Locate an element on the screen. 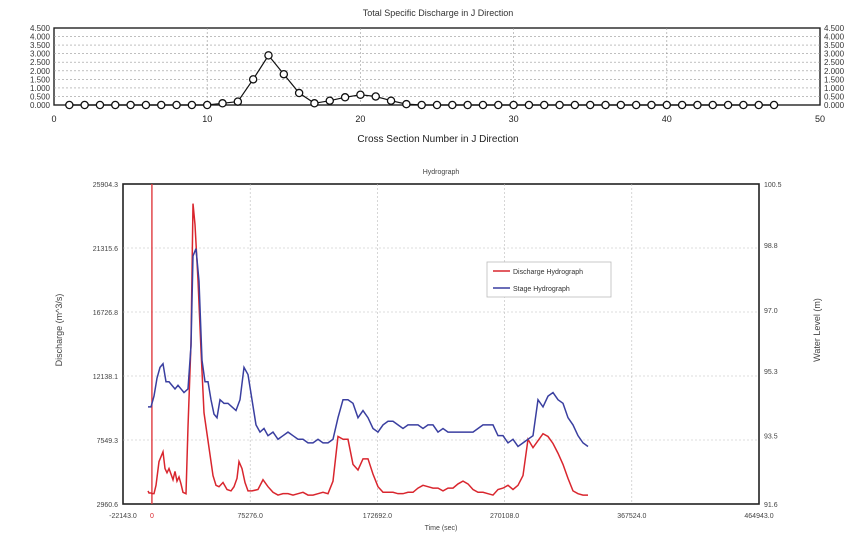 This screenshot has width=862, height=541. hydrograph-y-tick-label: 2960.6 is located at coordinates (108, 505).